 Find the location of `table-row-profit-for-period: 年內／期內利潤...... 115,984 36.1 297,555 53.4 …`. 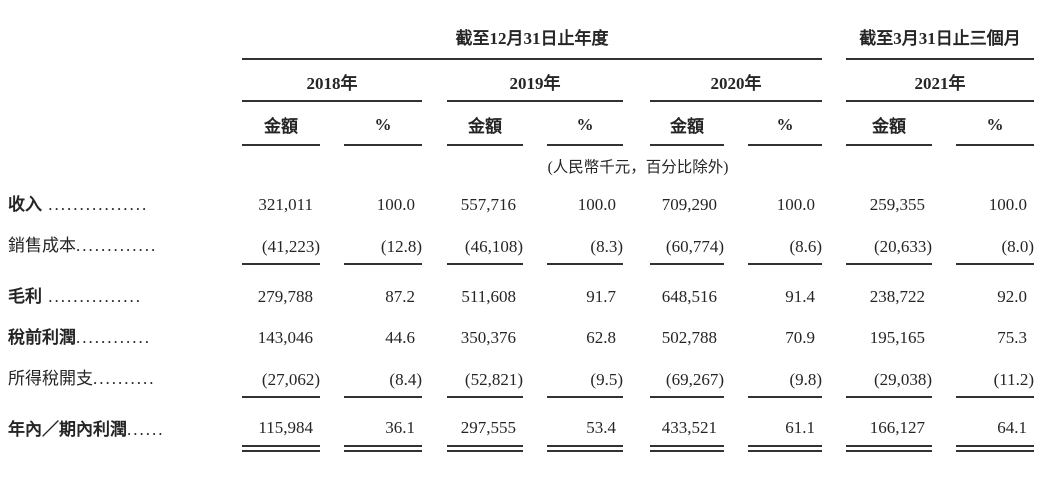

table-row-profit-for-period: 年內／期內利潤...... 115,984 36.1 297,555 53.4 … is located at coordinates (521, 424).